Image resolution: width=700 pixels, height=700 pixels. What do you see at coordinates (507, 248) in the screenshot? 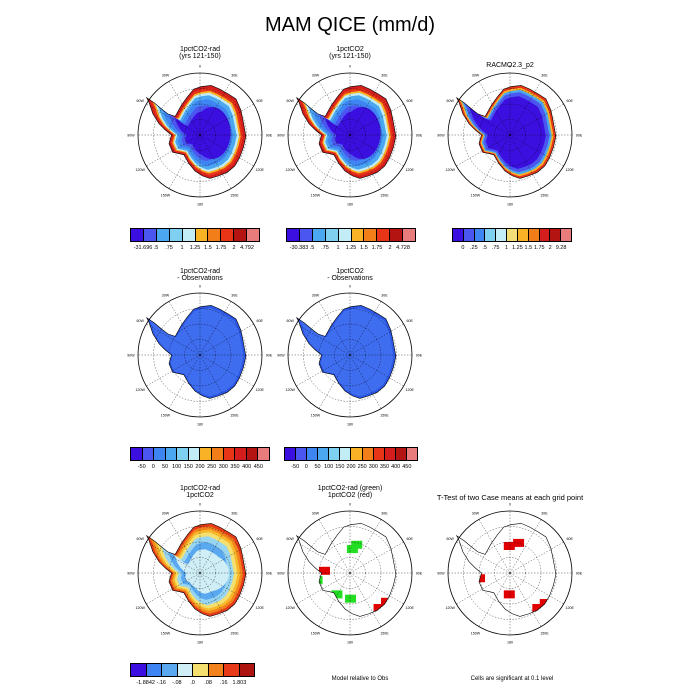
I see `colorbar-tick-label: 1` at bounding box center [507, 248].